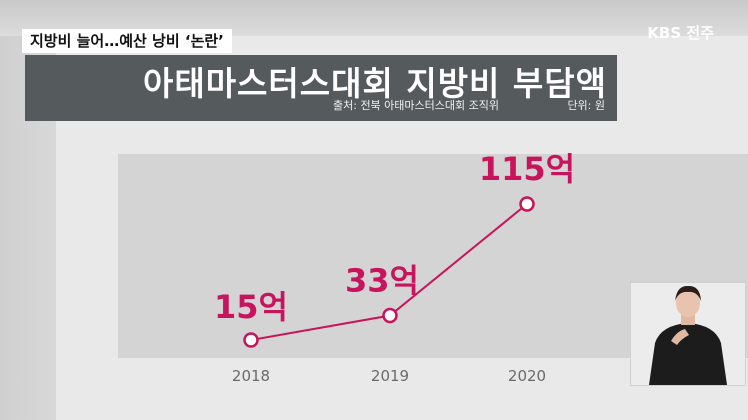 The height and width of the screenshot is (420, 748). I want to click on x-tick-label: 2018, so click(251, 376).